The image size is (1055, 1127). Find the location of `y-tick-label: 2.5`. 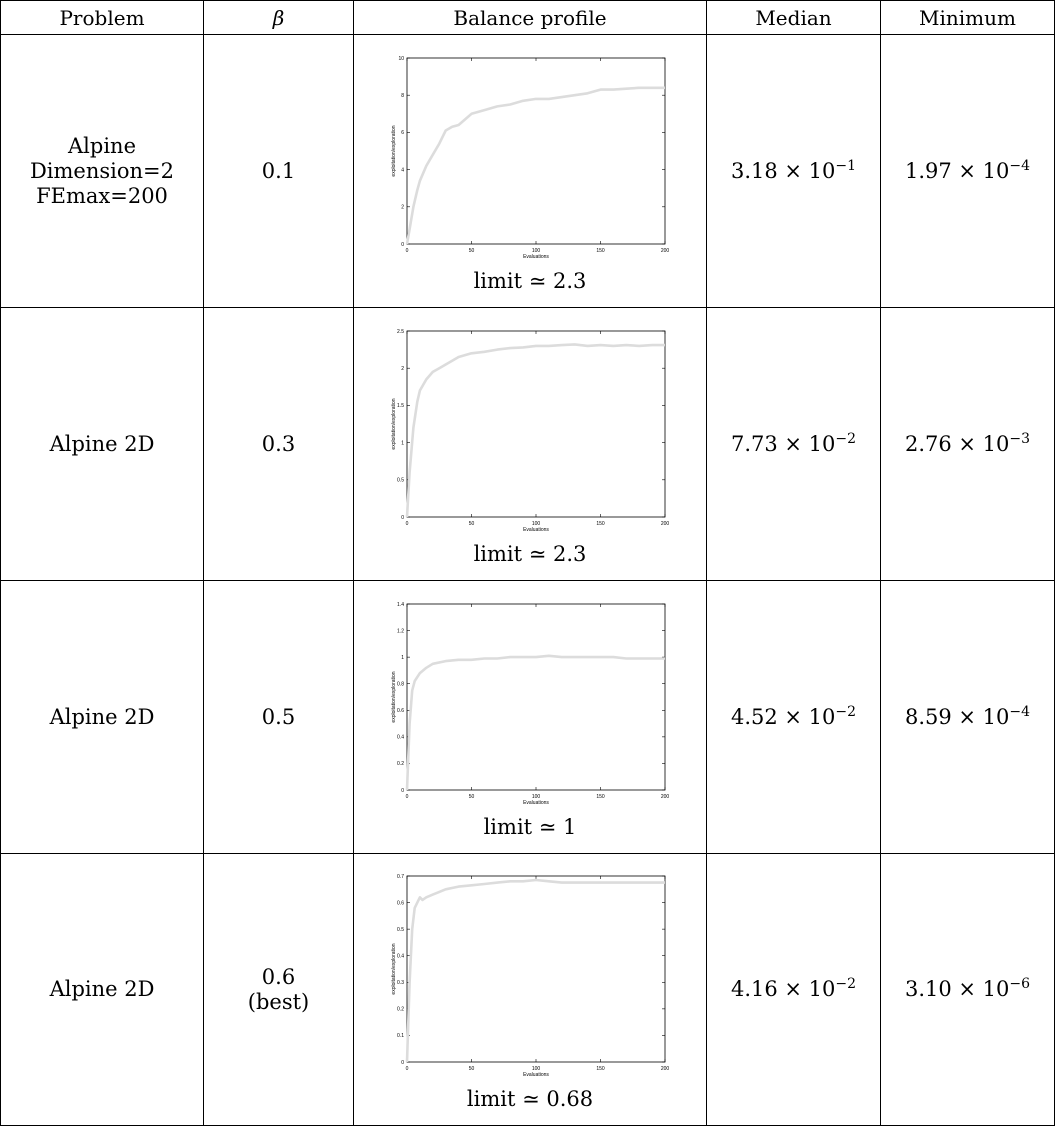

y-tick-label: 2.5 is located at coordinates (400, 331).